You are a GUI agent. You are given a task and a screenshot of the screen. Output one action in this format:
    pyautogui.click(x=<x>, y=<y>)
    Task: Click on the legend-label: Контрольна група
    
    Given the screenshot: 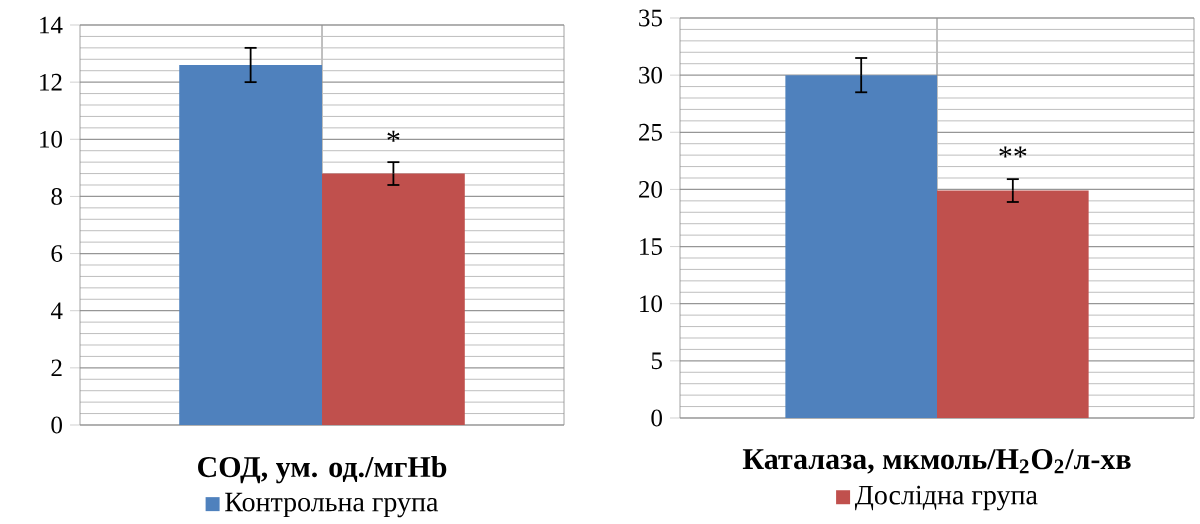 What is the action you would take?
    pyautogui.click(x=332, y=505)
    